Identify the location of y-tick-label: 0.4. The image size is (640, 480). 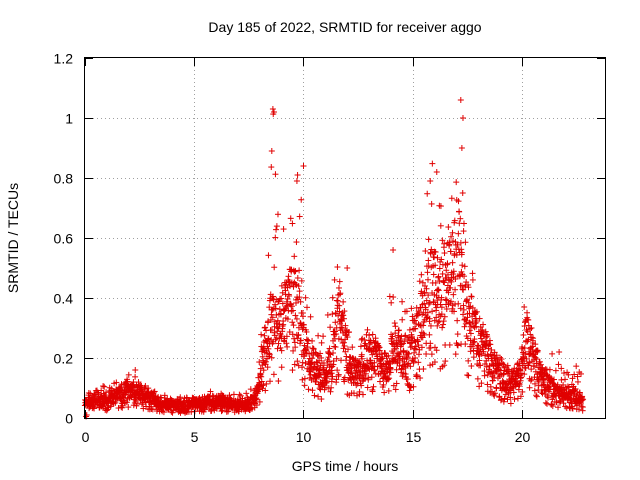
(64, 299).